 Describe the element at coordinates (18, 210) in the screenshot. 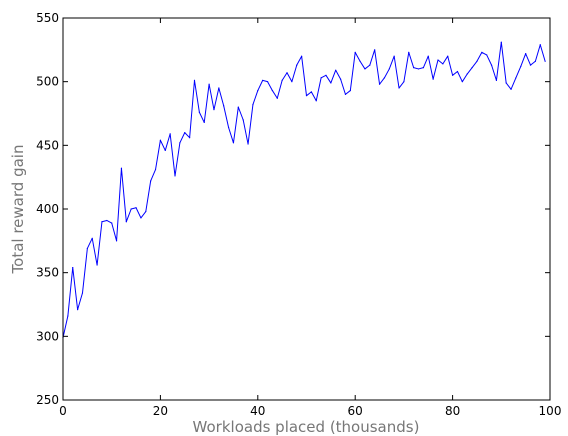

I see `y-axis-title: Total reward gain` at that location.